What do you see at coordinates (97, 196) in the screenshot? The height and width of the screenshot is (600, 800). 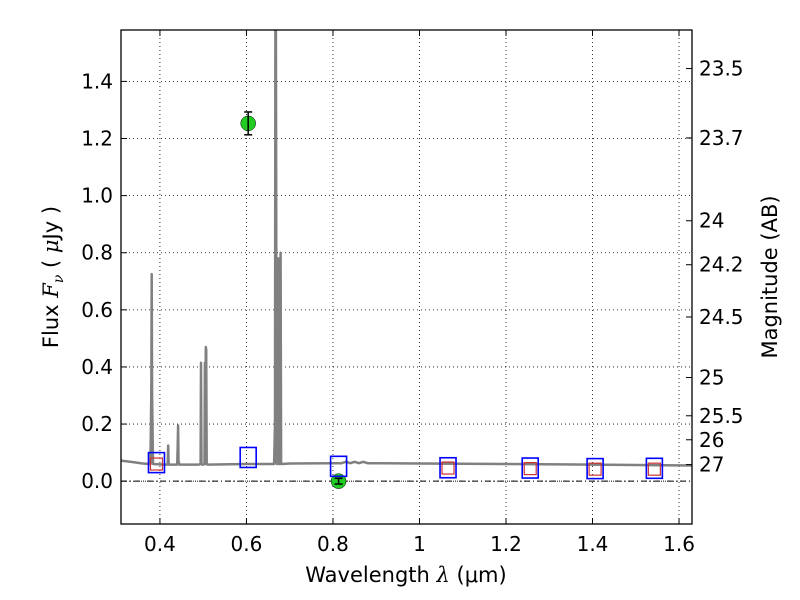 I see `y-tick-label: 1.0` at bounding box center [97, 196].